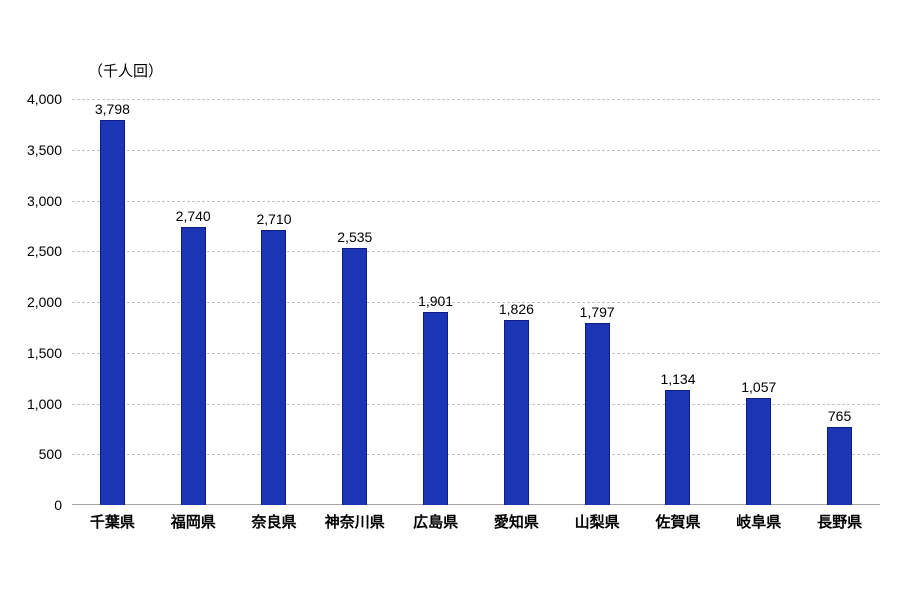 The width and height of the screenshot is (900, 599). I want to click on y-axis-tick-label: 0, so click(58, 505).